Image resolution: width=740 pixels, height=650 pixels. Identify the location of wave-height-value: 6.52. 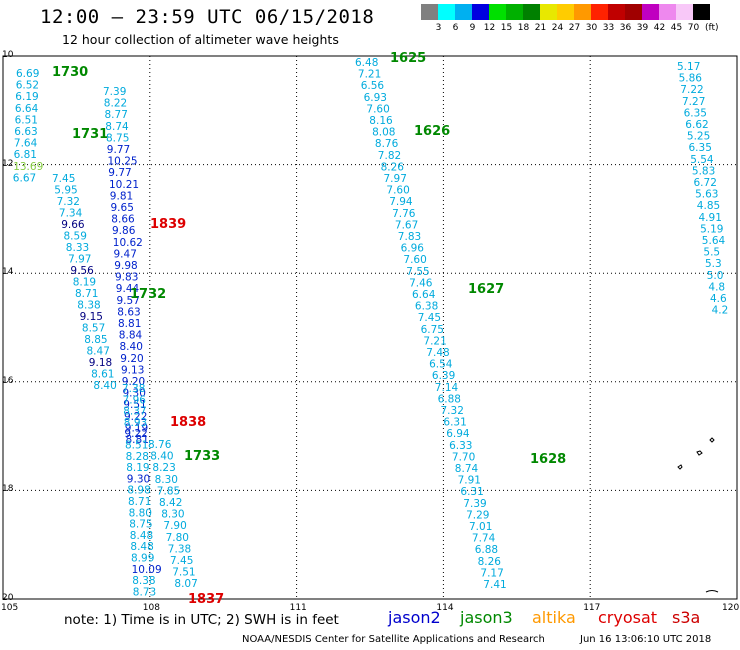
(27, 86).